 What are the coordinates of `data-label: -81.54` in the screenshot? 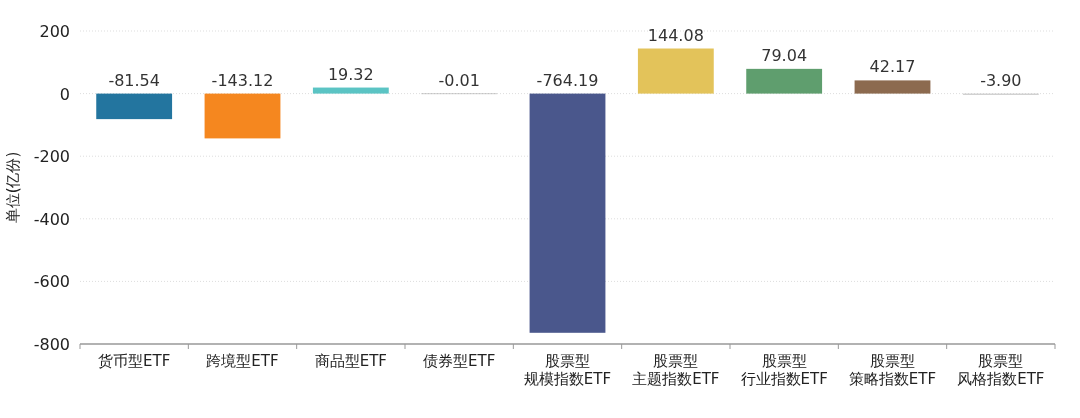 It's located at (134, 80).